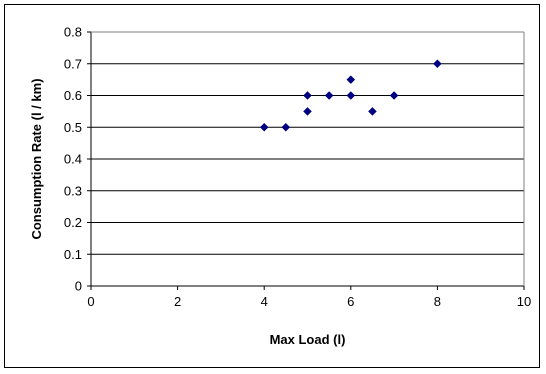 The width and height of the screenshot is (546, 374). Describe the element at coordinates (73, 222) in the screenshot. I see `y-tick-label: 0.2` at that location.